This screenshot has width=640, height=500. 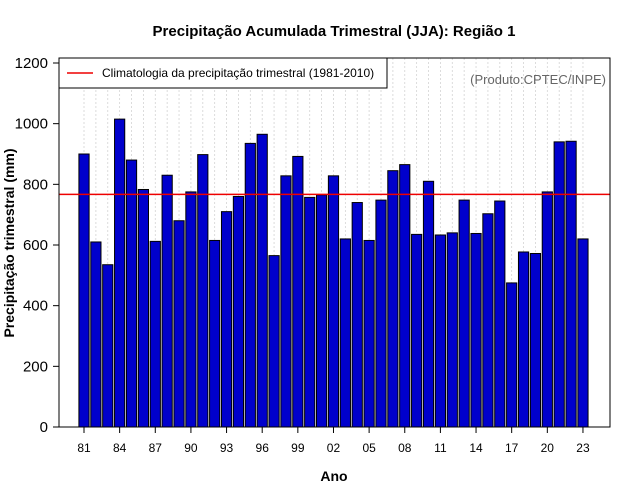 I want to click on x-tick-label: 90, so click(x=191, y=448).